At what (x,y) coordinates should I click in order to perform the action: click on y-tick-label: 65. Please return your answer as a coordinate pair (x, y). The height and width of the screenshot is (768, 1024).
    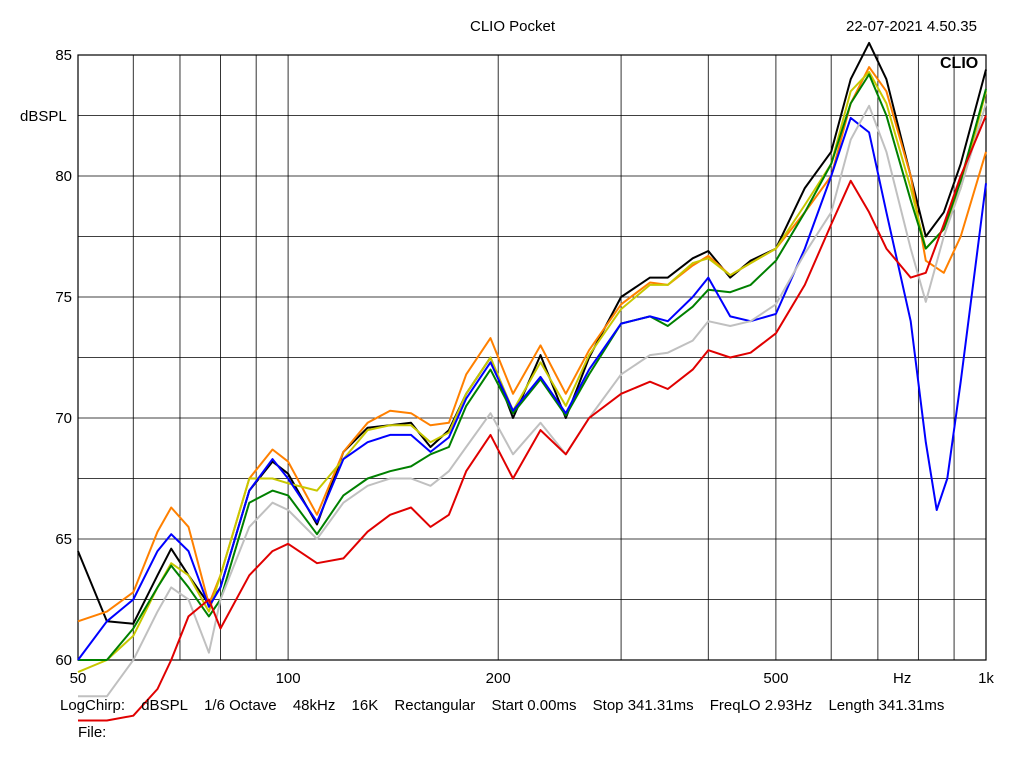
    Looking at the image, I should click on (63, 539).